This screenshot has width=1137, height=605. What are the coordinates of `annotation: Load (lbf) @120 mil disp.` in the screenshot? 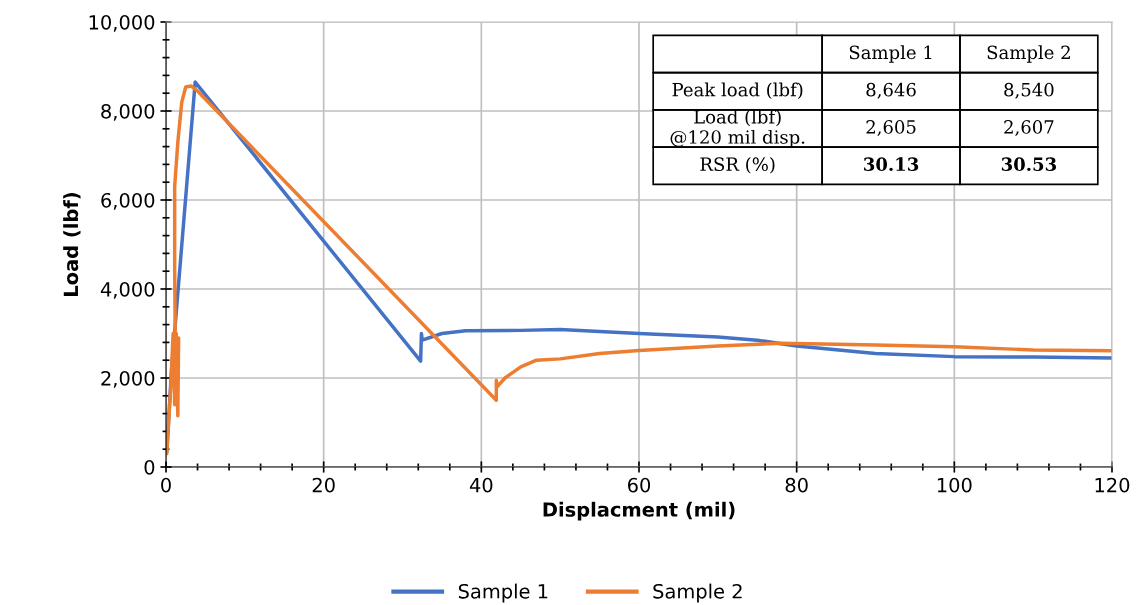 It's located at (737, 128).